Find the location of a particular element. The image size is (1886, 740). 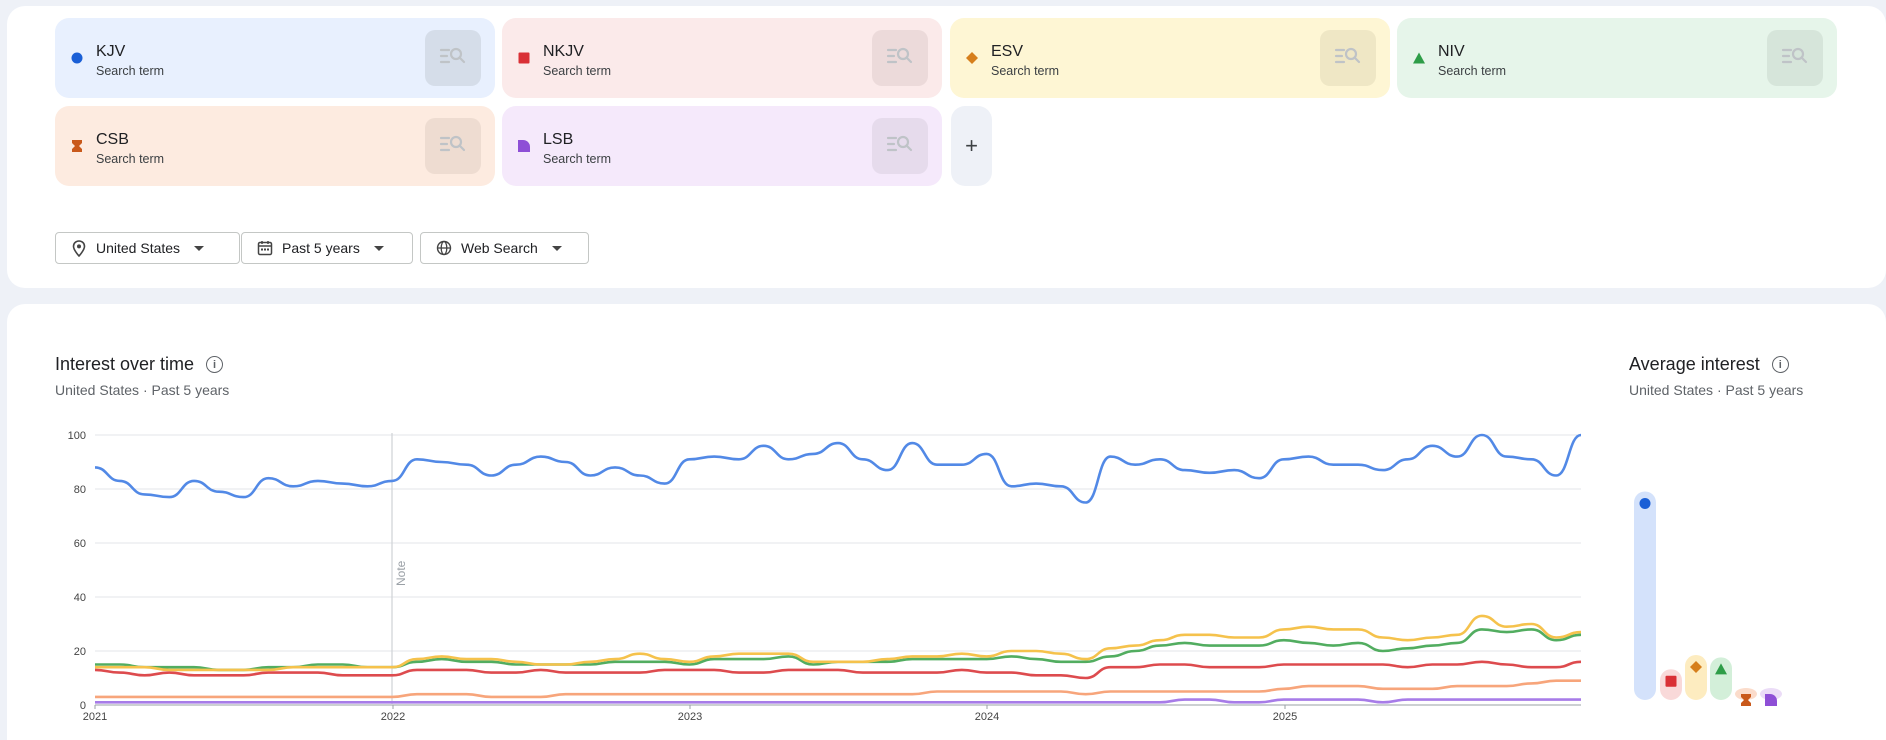

globe-icon is located at coordinates (444, 248).